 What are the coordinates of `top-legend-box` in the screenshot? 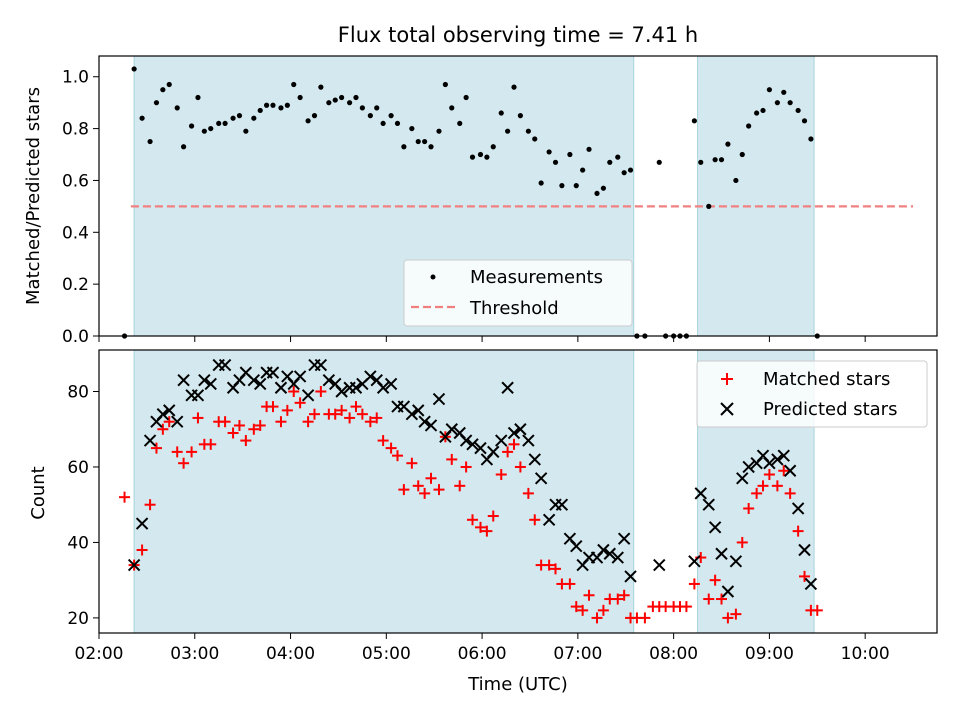 It's located at (518, 293).